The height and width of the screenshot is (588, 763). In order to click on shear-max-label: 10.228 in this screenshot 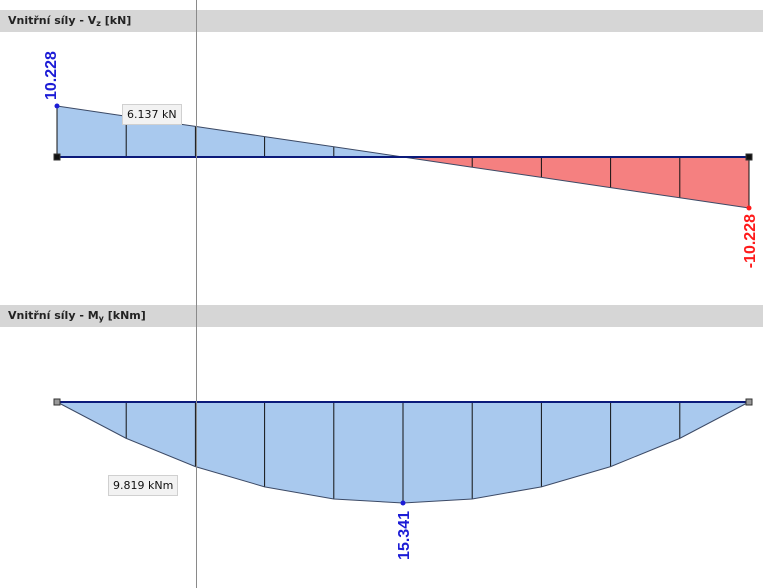, I will do `click(51, 75)`.